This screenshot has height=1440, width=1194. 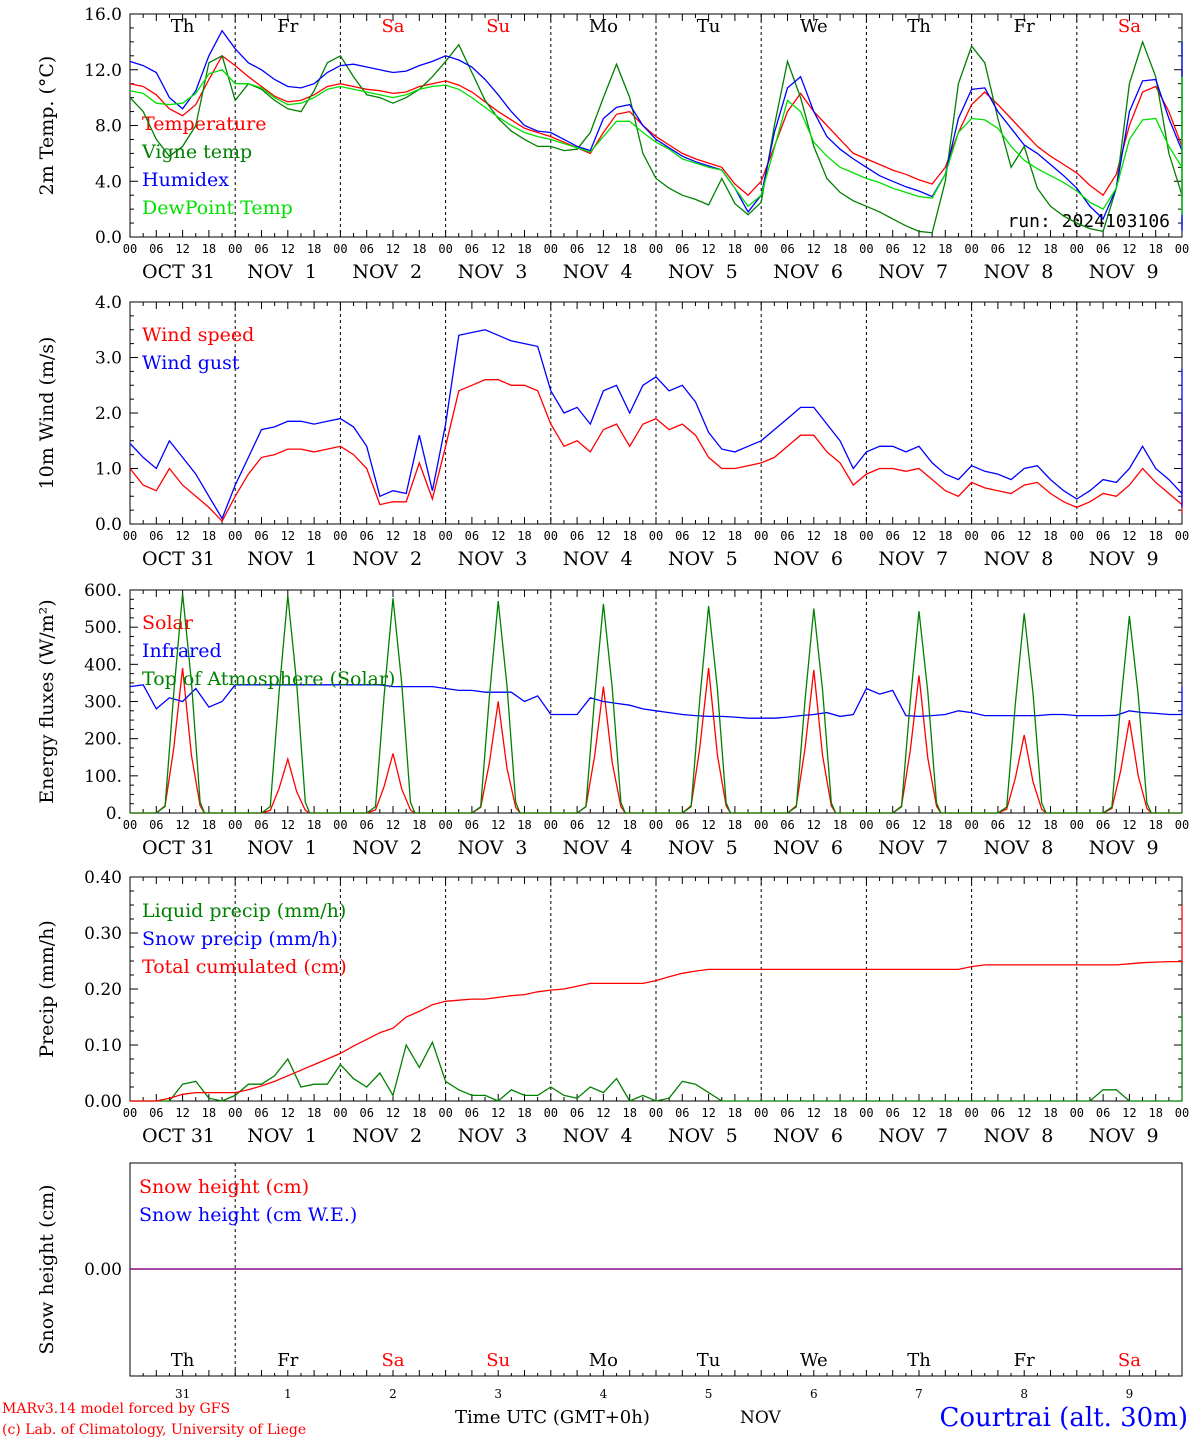 I want to click on run-annotation: run: 2024103106, so click(x=1088, y=221).